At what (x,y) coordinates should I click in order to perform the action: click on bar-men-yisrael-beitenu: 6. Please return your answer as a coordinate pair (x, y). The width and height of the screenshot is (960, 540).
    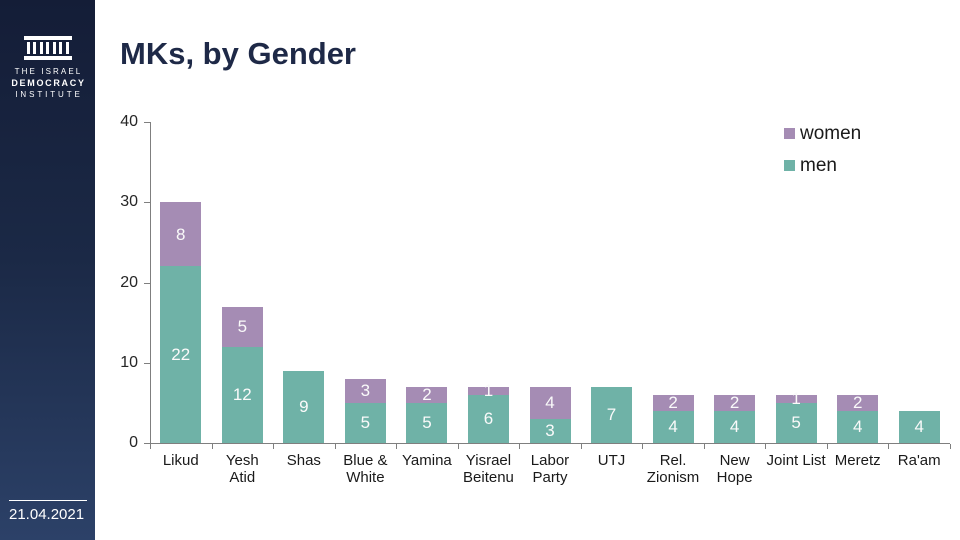
    Looking at the image, I should click on (488, 418).